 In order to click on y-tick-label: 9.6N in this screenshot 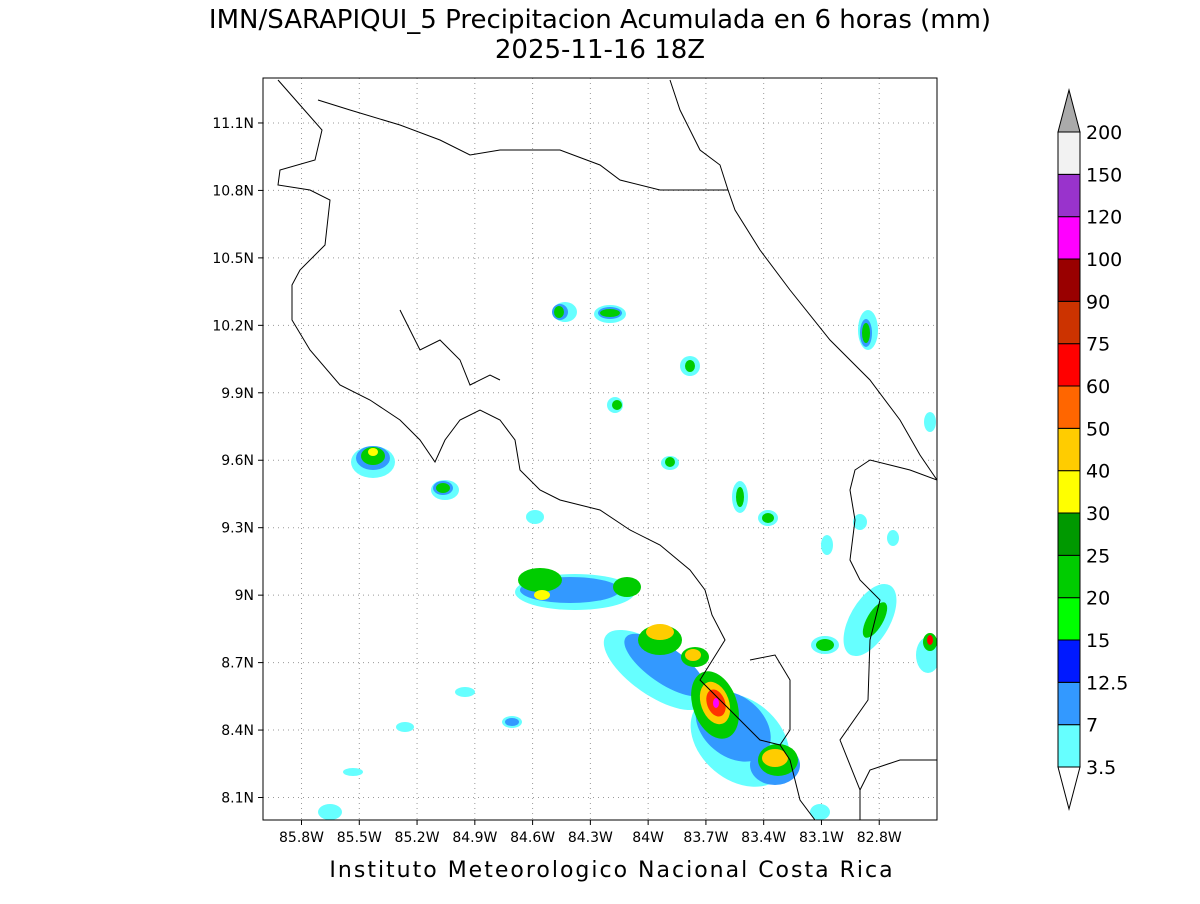, I will do `click(237, 461)`.